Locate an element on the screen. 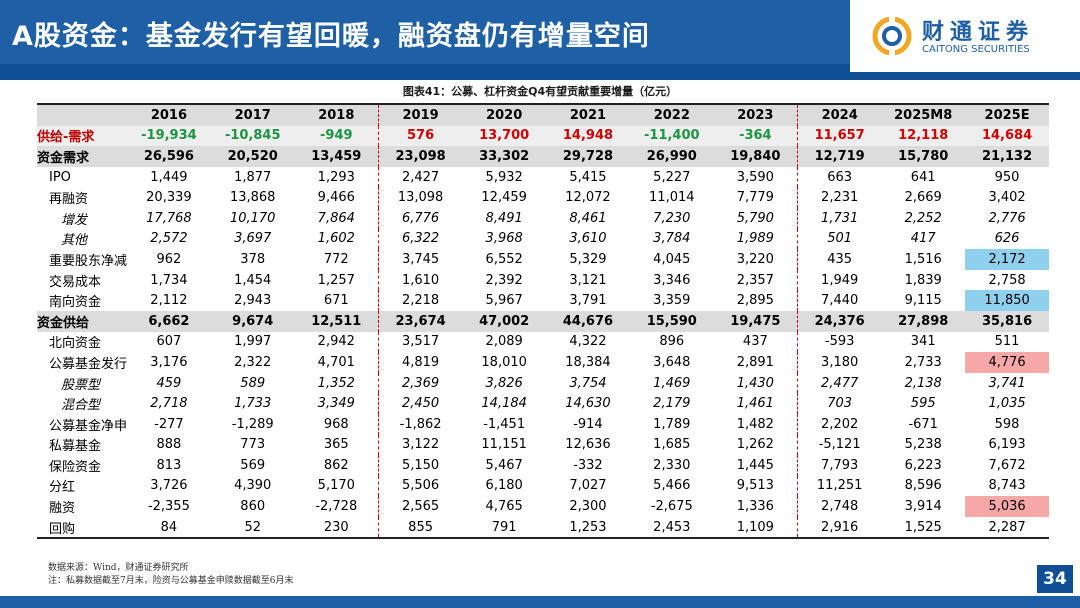 The height and width of the screenshot is (608, 1080). table-cell: 1,610 is located at coordinates (420, 280).